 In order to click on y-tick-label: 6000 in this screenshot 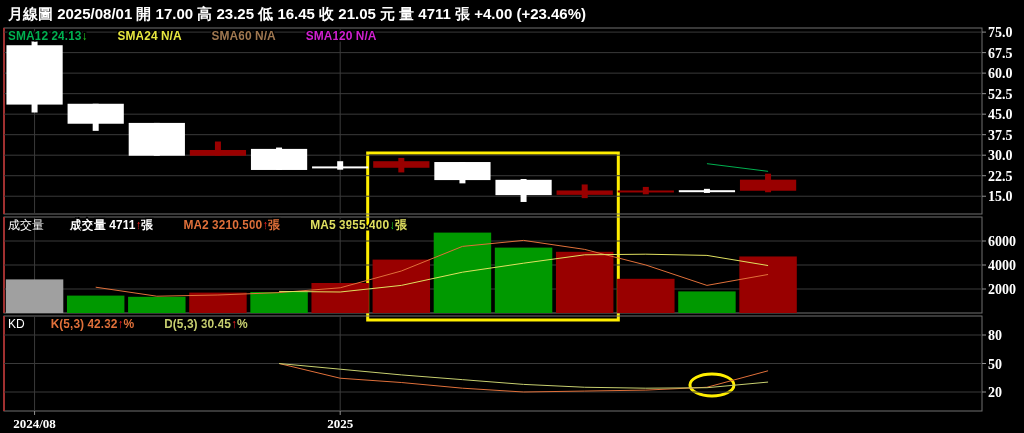, I will do `click(1002, 241)`.